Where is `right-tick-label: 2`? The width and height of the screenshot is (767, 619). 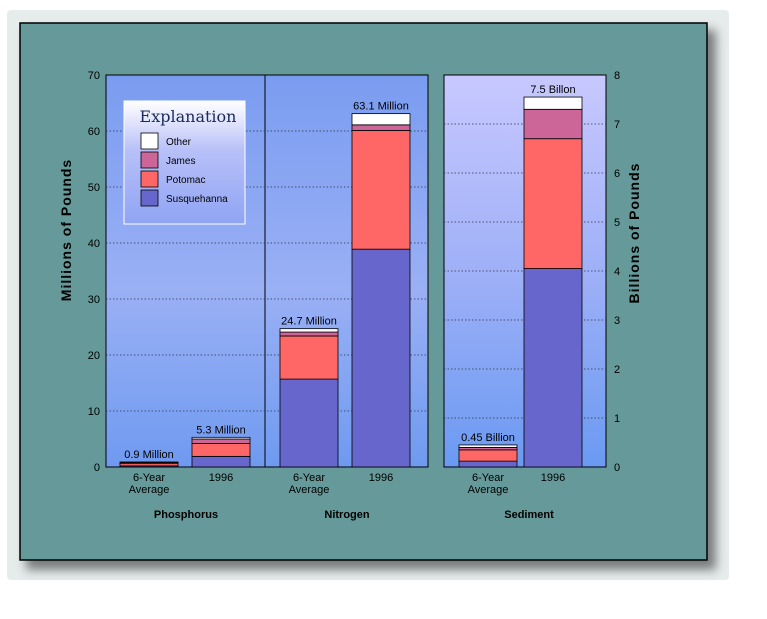 right-tick-label: 2 is located at coordinates (617, 370).